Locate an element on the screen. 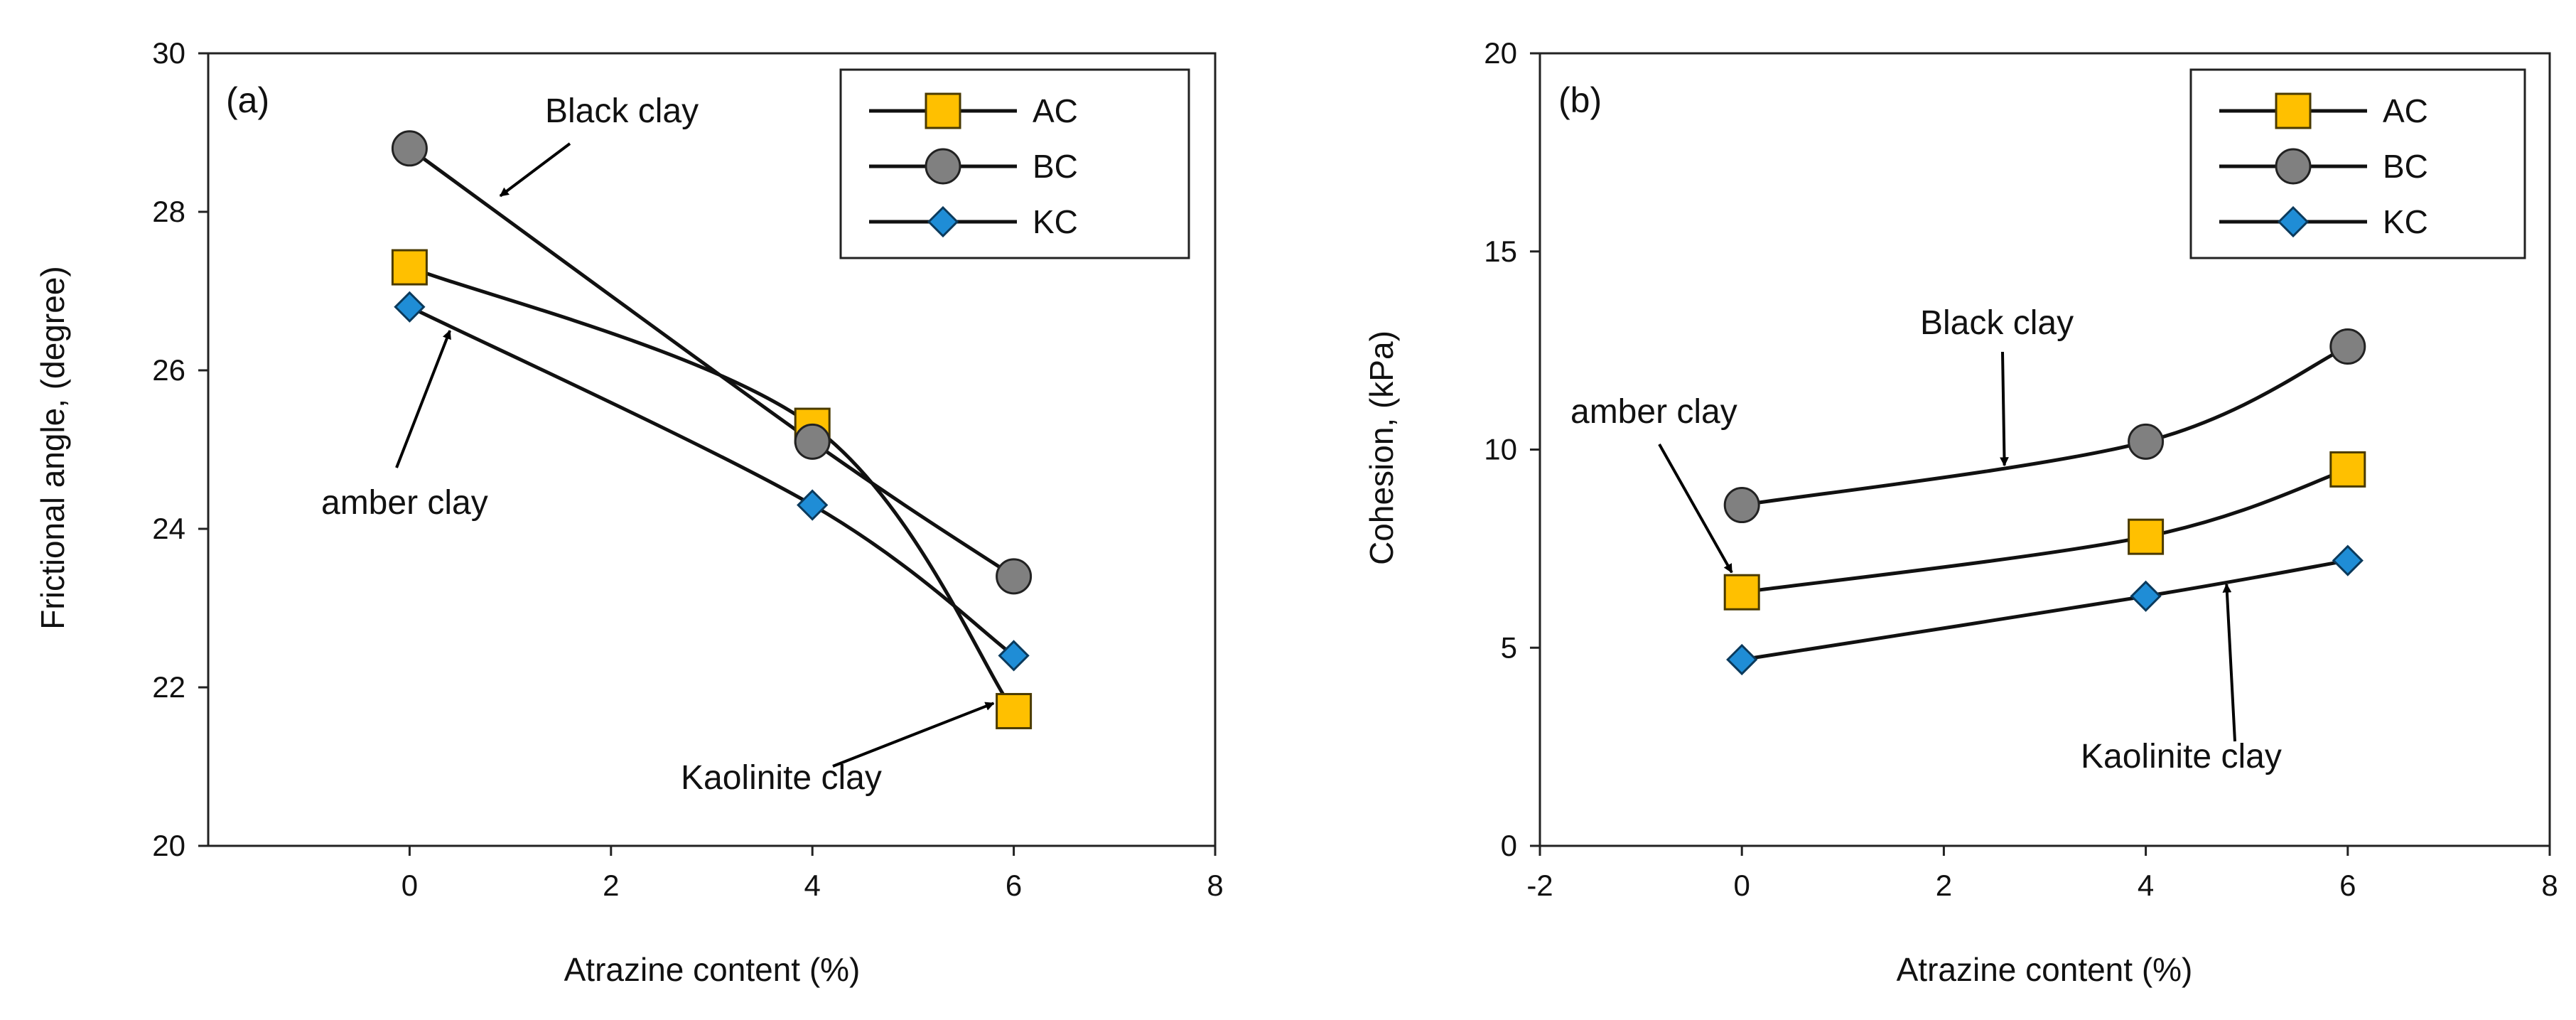  y-axis-title: Frictional angle, (degree) is located at coordinates (53, 448).